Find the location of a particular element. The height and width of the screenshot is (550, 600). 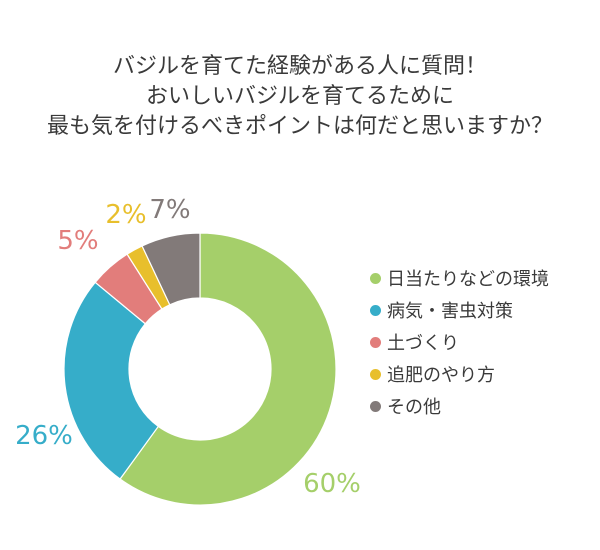

legend-item-pest-control: 病気・害虫対策 is located at coordinates (459, 310).